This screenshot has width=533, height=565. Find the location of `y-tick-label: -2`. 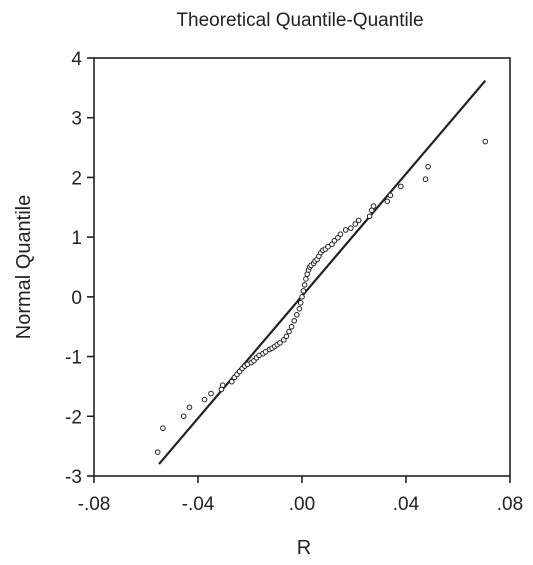

y-tick-label: -2 is located at coordinates (73, 417).